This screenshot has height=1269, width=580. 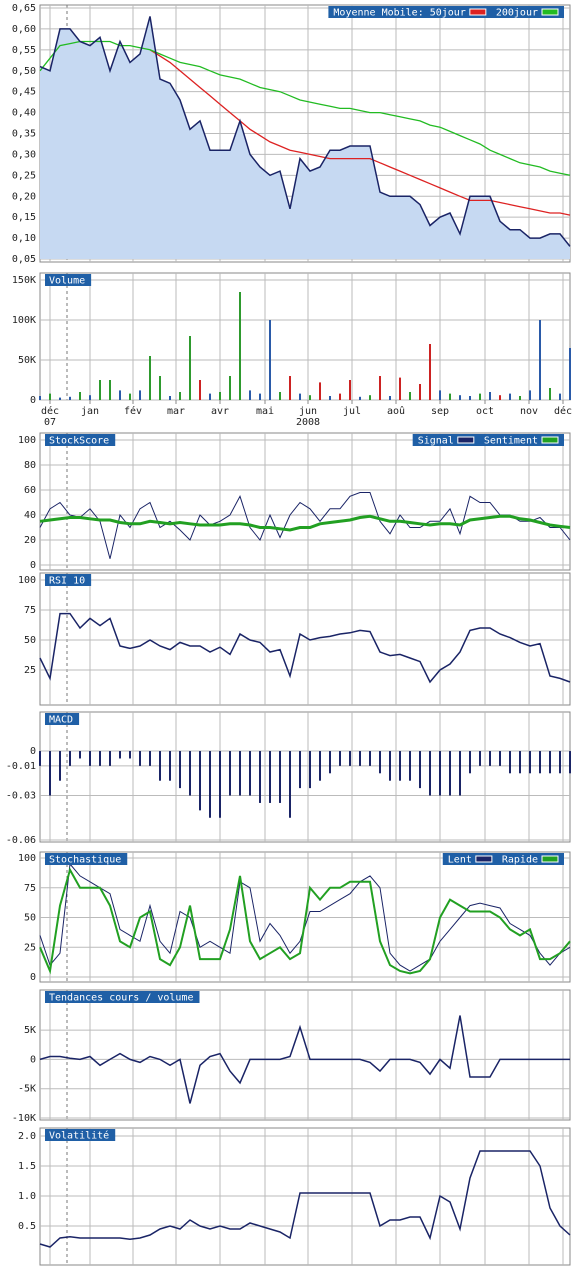 I want to click on title-text: Volume, so click(x=67, y=281).